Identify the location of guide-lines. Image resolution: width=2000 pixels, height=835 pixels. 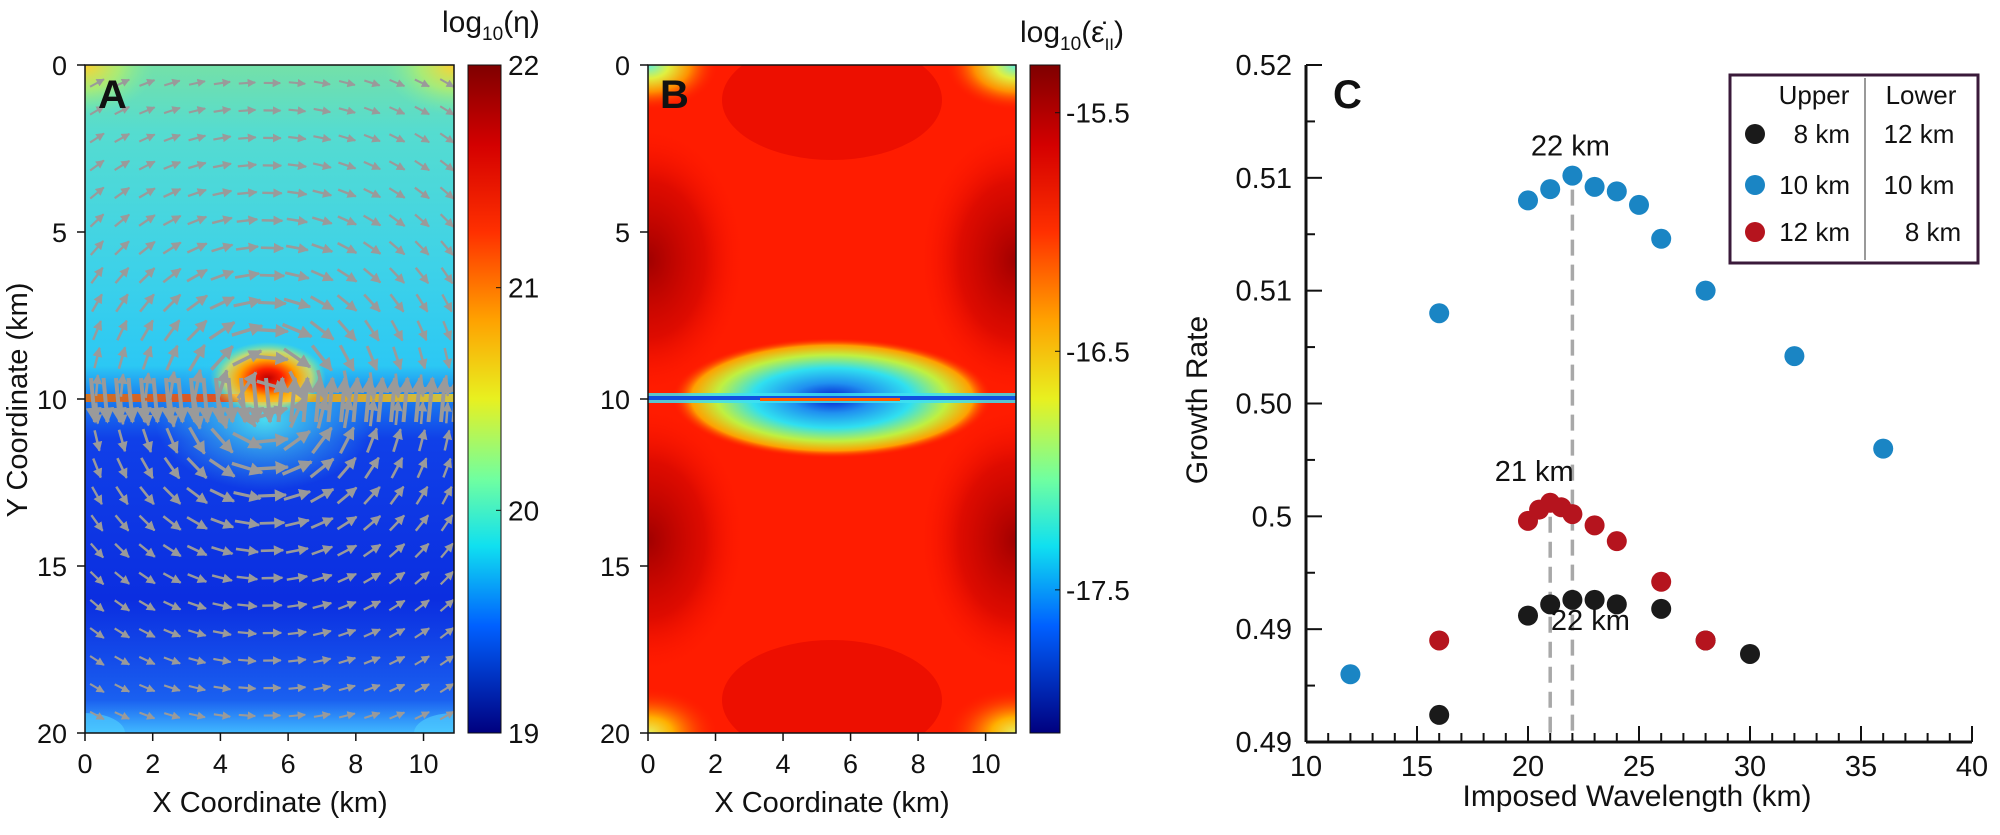
(1561, 465).